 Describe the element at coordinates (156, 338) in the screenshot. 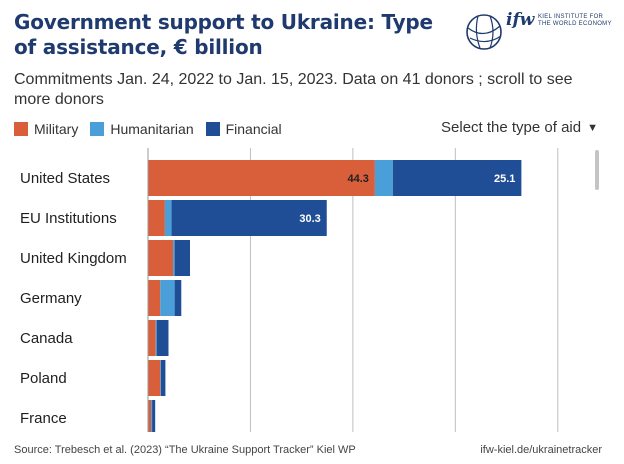

I see `bar-canada-humanitarian` at that location.